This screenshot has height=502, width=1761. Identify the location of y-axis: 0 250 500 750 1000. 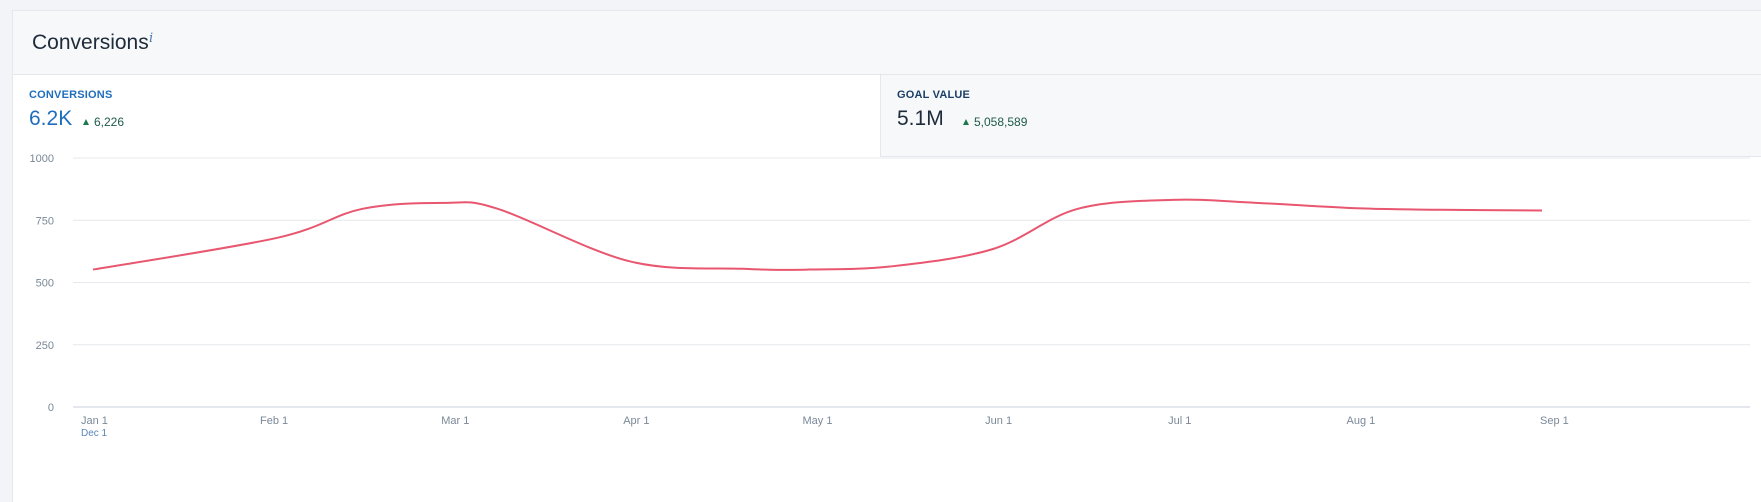
(42, 283).